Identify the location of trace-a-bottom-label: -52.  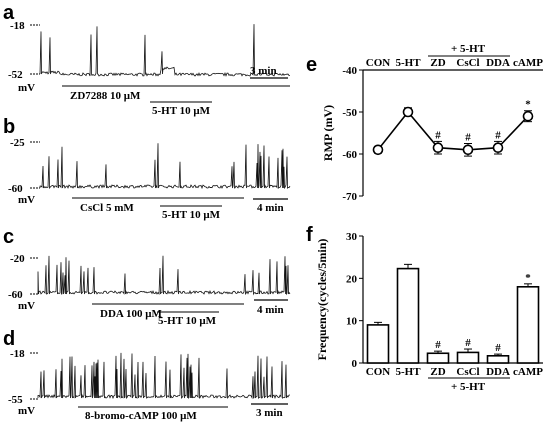
(15, 75).